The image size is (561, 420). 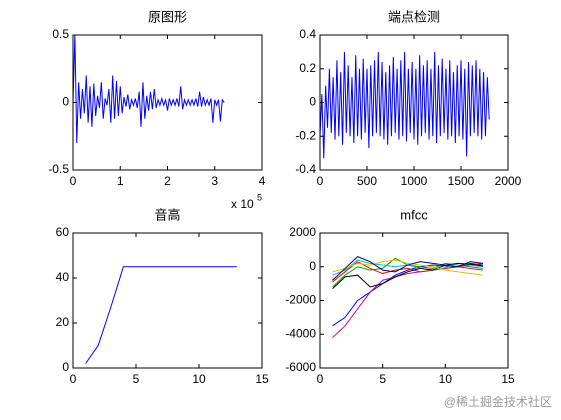 What do you see at coordinates (259, 197) in the screenshot?
I see `x-scale-exponent: 5` at bounding box center [259, 197].